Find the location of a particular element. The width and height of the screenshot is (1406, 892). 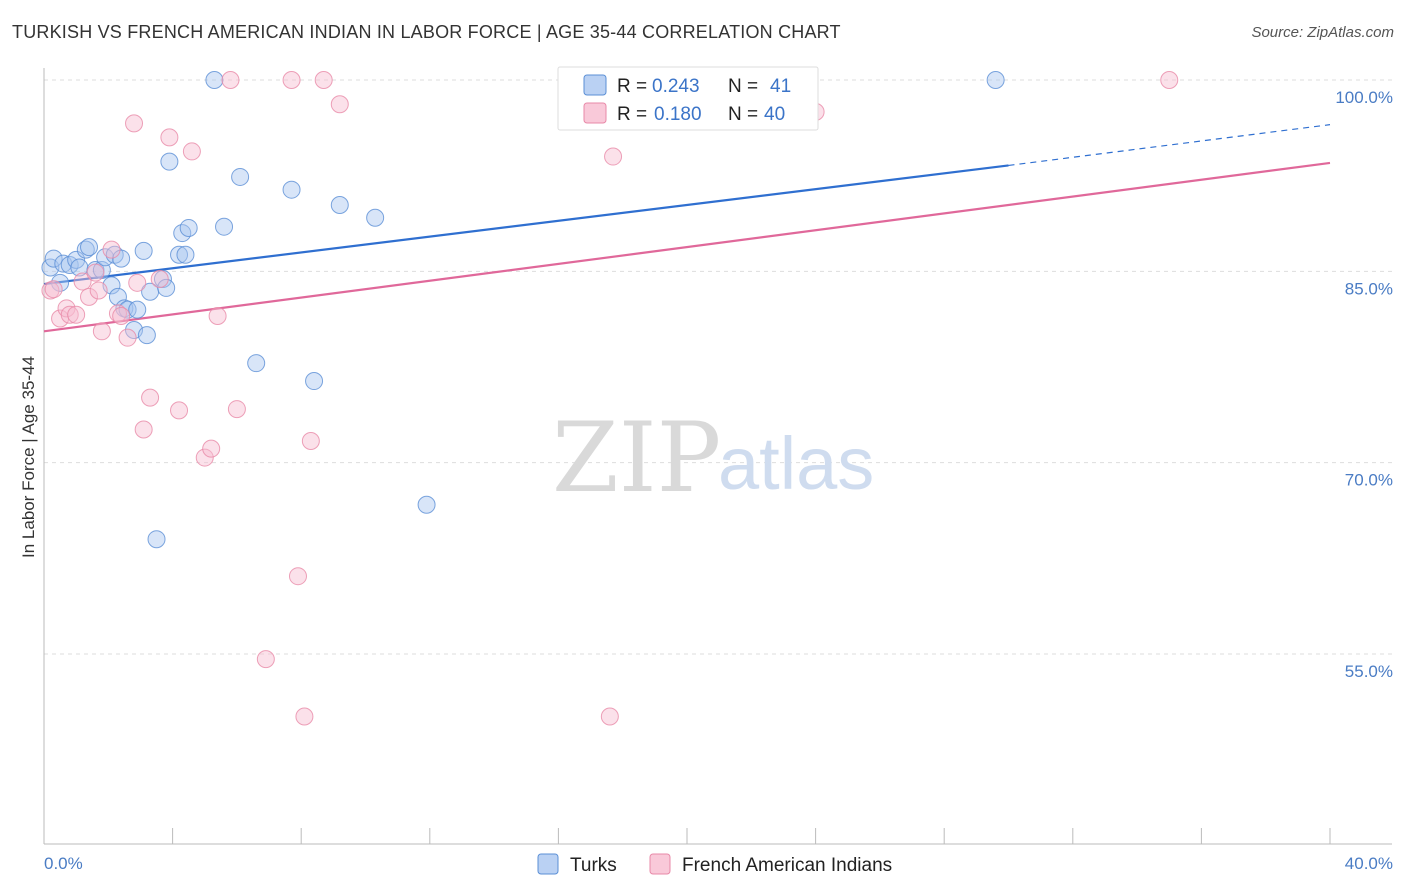

legend-r-value-fai: 0.180 is located at coordinates (678, 114).